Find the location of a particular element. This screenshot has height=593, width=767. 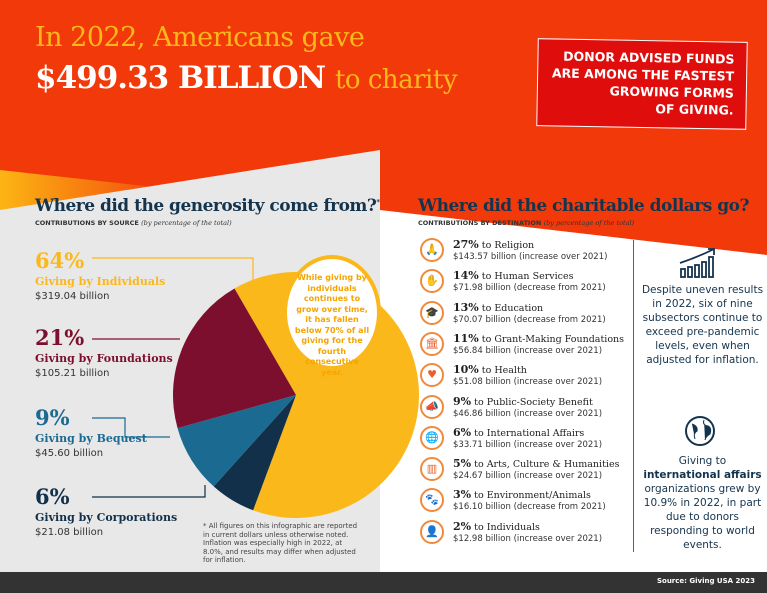

destination-label: 14% to Human Services is located at coordinates (513, 276).